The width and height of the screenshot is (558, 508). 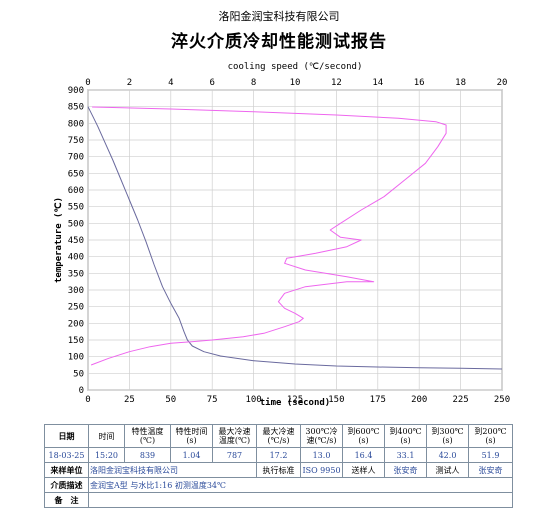 I want to click on top-tick-label: 20, so click(x=502, y=83).